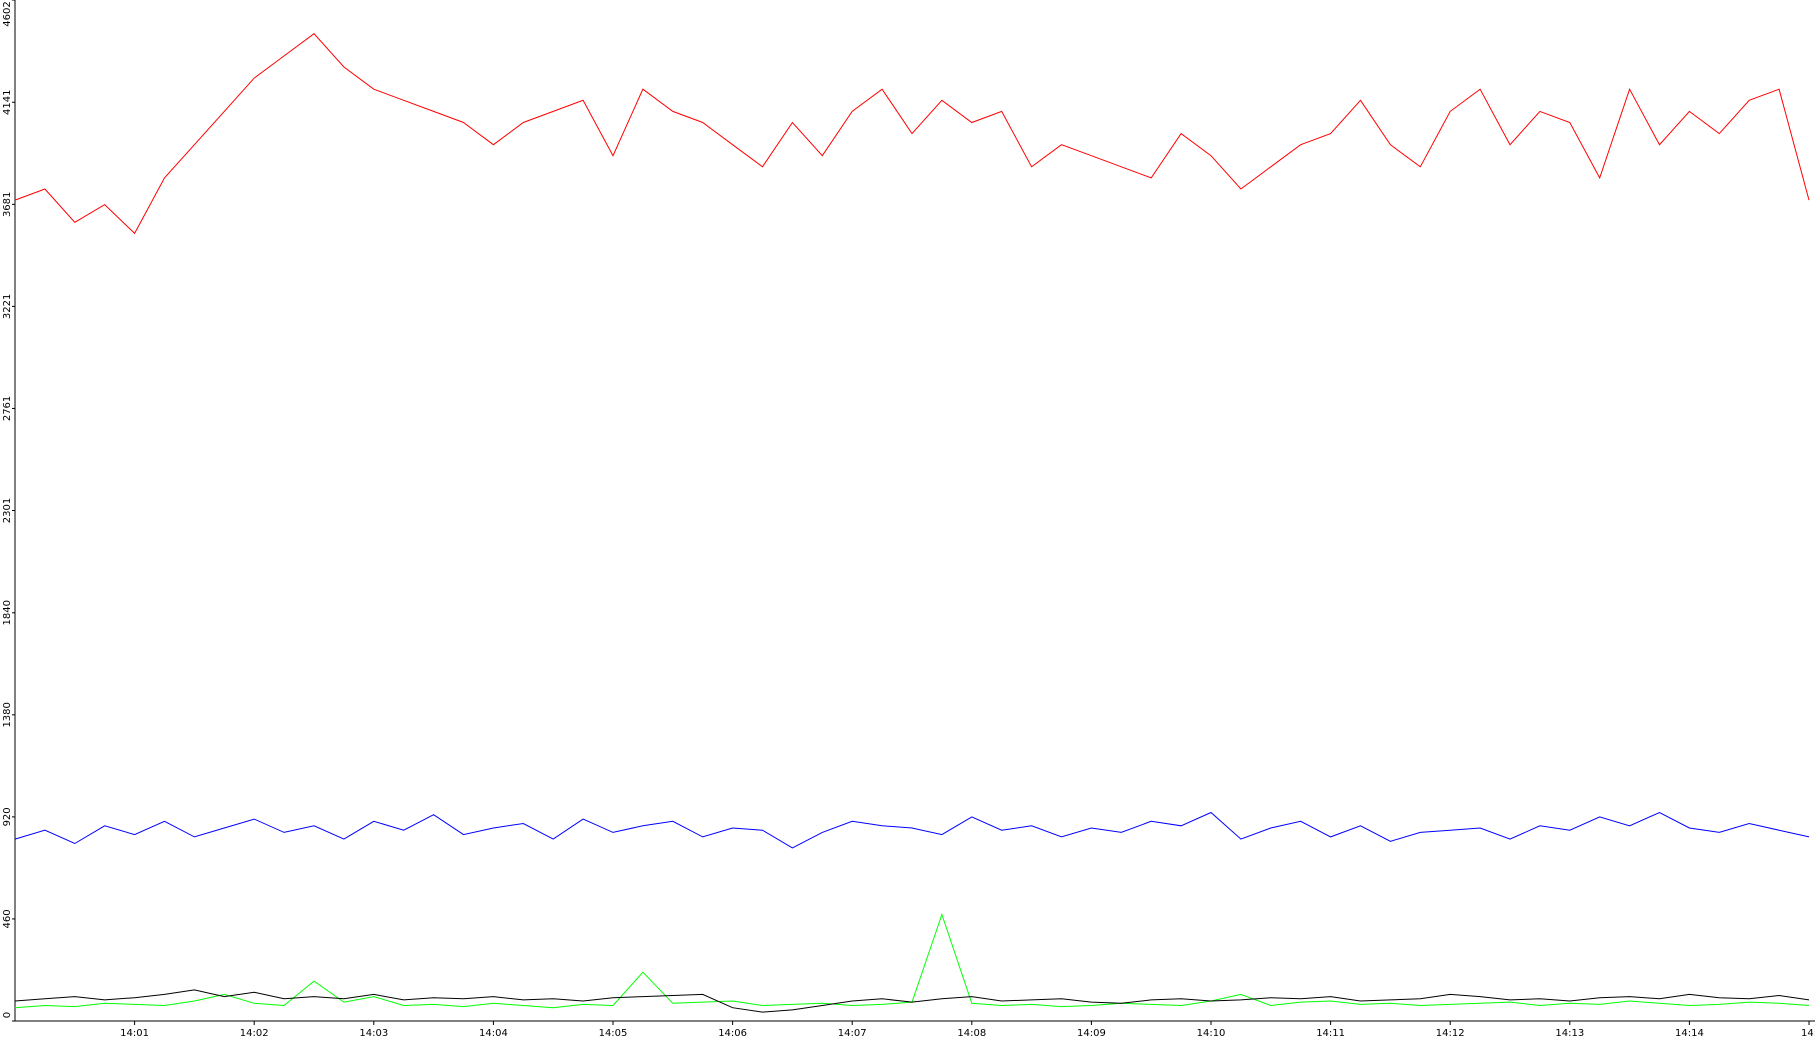 The width and height of the screenshot is (1815, 1039). I want to click on x-tick-label: 14:14, so click(1689, 1033).